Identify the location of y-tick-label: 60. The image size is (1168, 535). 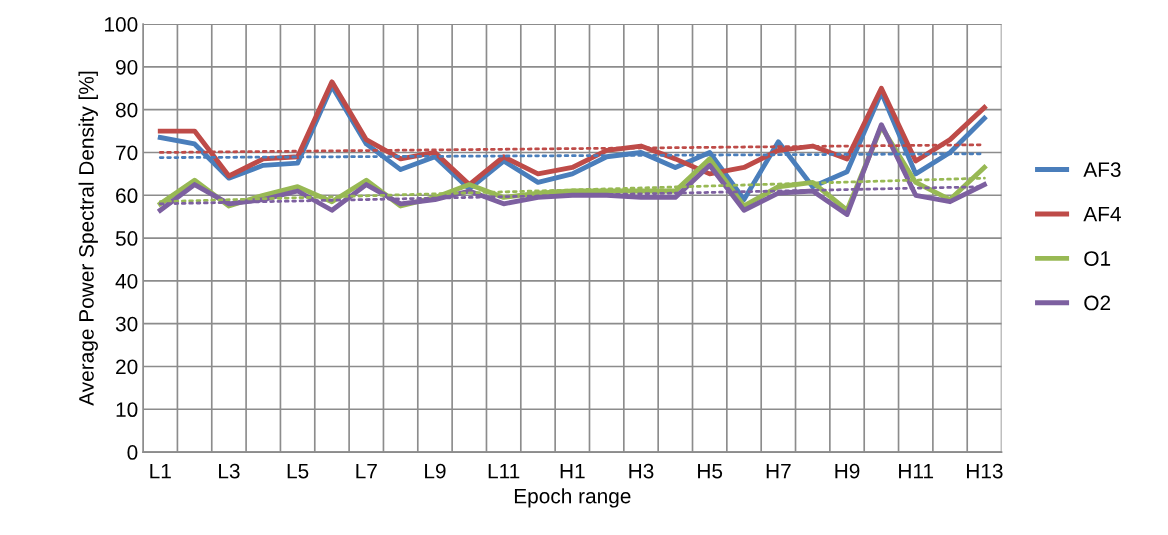
(127, 196).